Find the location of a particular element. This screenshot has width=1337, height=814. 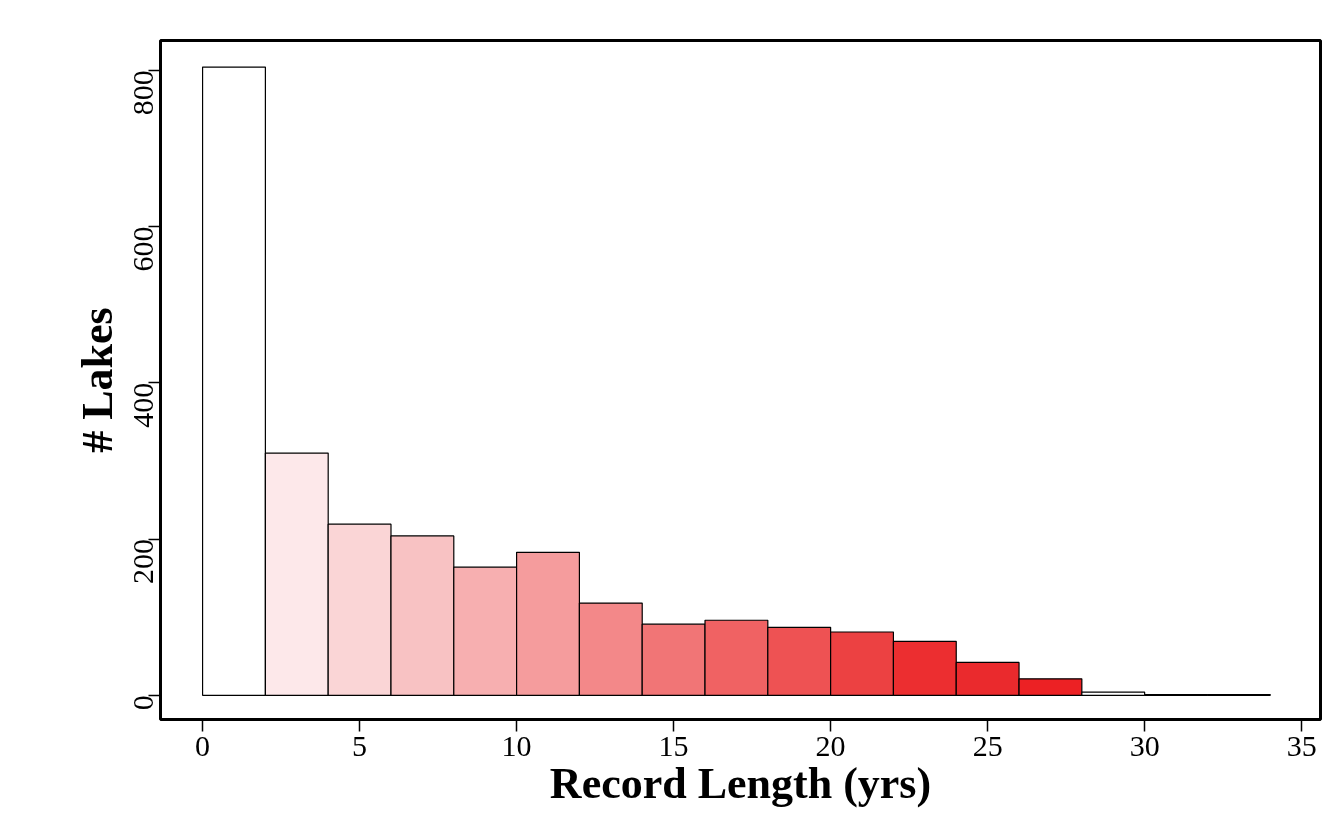

x-tick-label: 10 is located at coordinates (516, 745).